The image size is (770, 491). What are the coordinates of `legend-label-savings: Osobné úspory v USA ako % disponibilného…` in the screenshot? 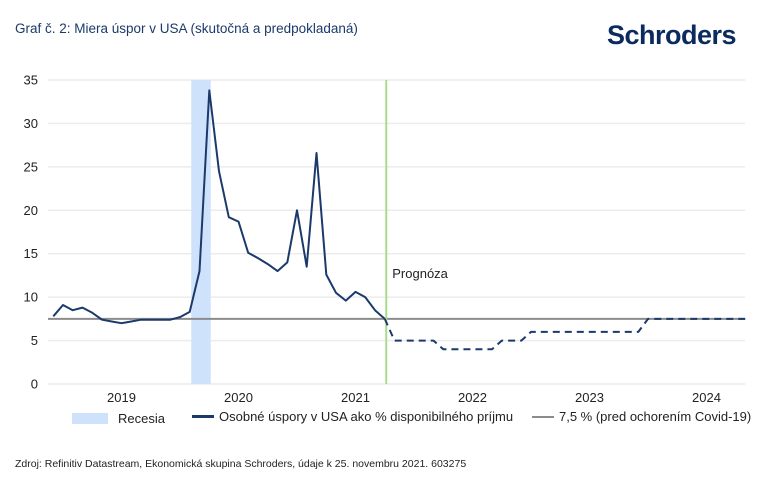 It's located at (366, 416).